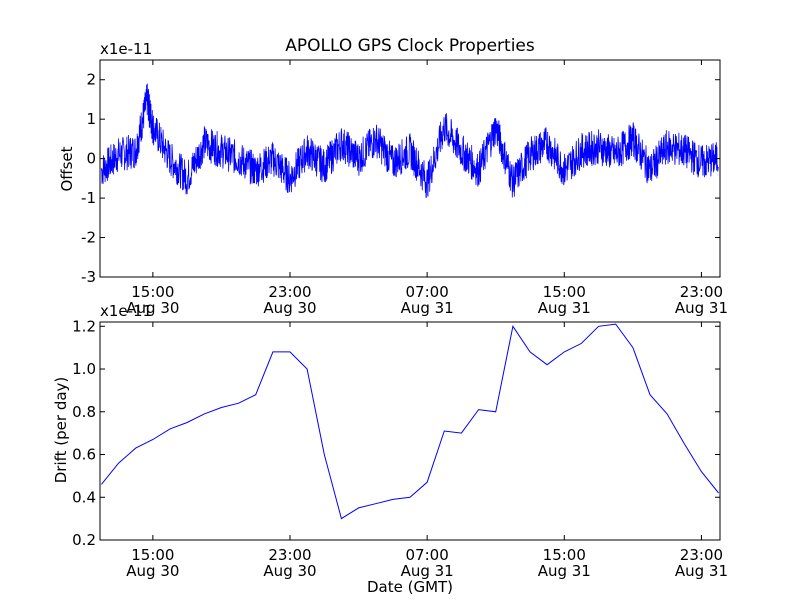 The height and width of the screenshot is (600, 800). What do you see at coordinates (126, 49) in the screenshot?
I see `offset-multiplier-label: x1e-11` at bounding box center [126, 49].